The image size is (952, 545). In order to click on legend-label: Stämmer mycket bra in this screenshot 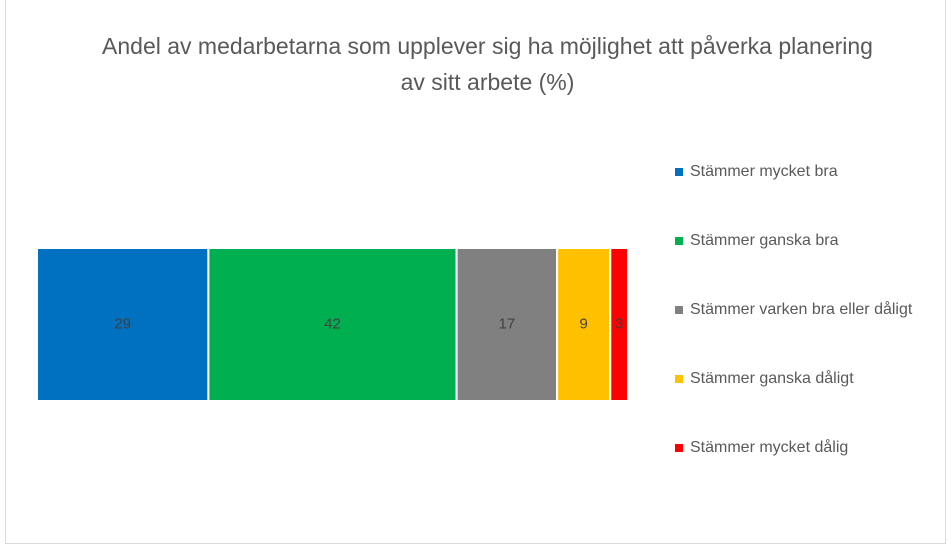, I will do `click(764, 171)`.